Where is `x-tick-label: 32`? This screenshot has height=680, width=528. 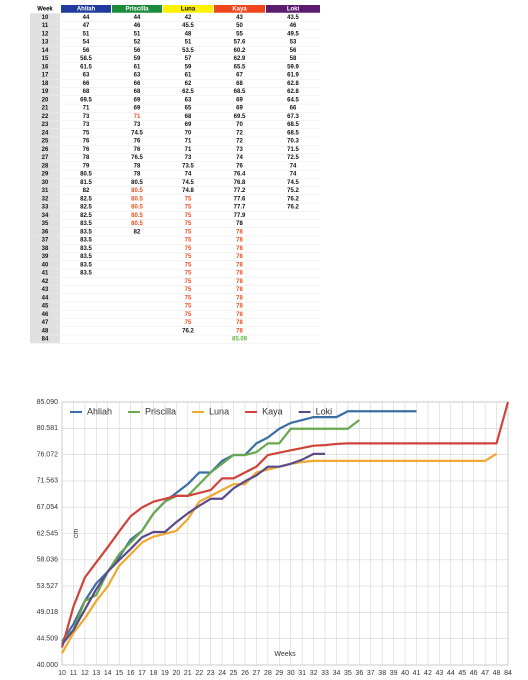 x-tick-label: 32 is located at coordinates (314, 673).